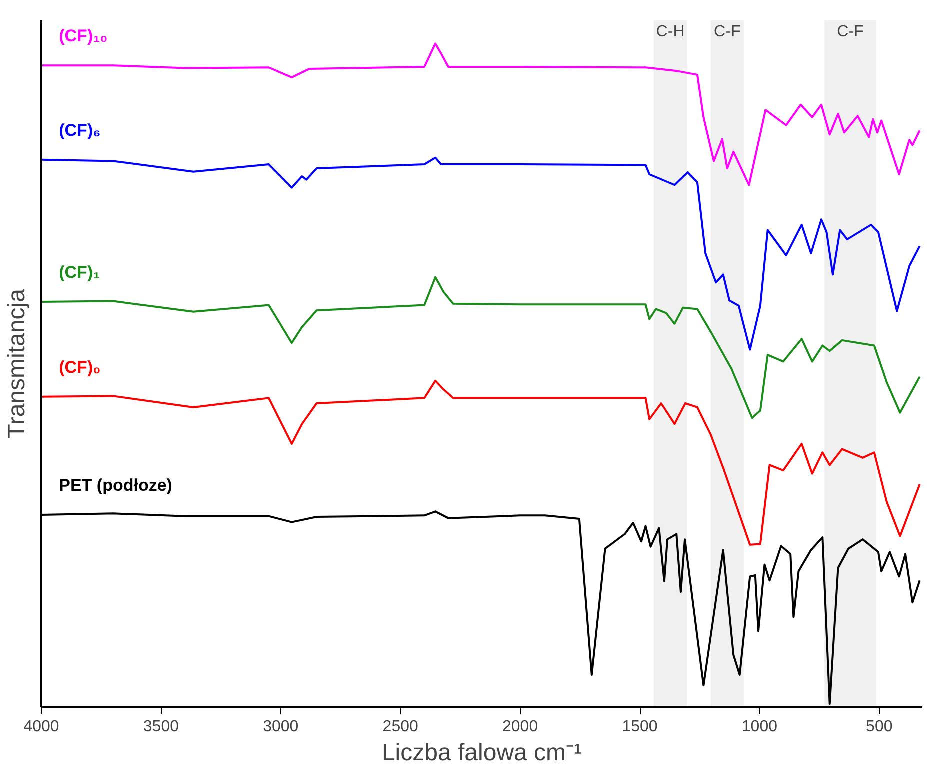  I want to click on x-tick-label: 3000, so click(281, 727).